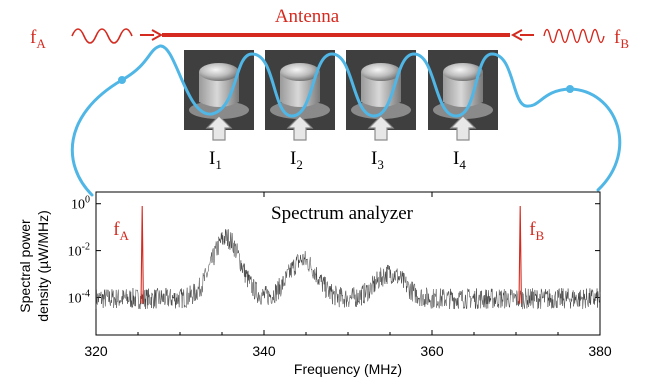  Describe the element at coordinates (80, 204) in the screenshot. I see `y-tick-label: 10⁰` at that location.